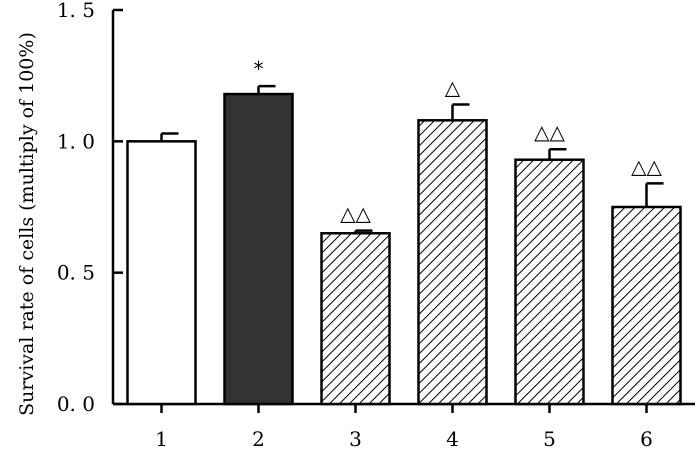  Describe the element at coordinates (452, 439) in the screenshot. I see `x-tick-label: 4` at that location.